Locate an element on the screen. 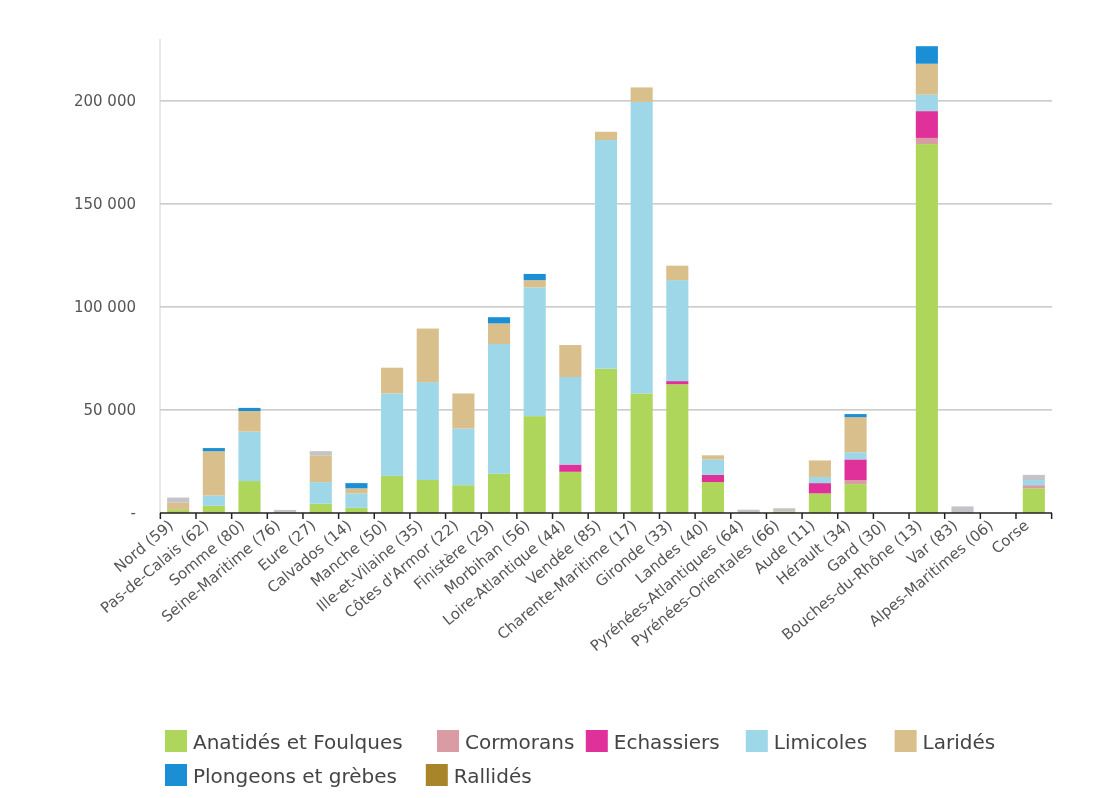 Image resolution: width=1094 pixels, height=798 pixels. legend-label: Limicoles is located at coordinates (820, 742).